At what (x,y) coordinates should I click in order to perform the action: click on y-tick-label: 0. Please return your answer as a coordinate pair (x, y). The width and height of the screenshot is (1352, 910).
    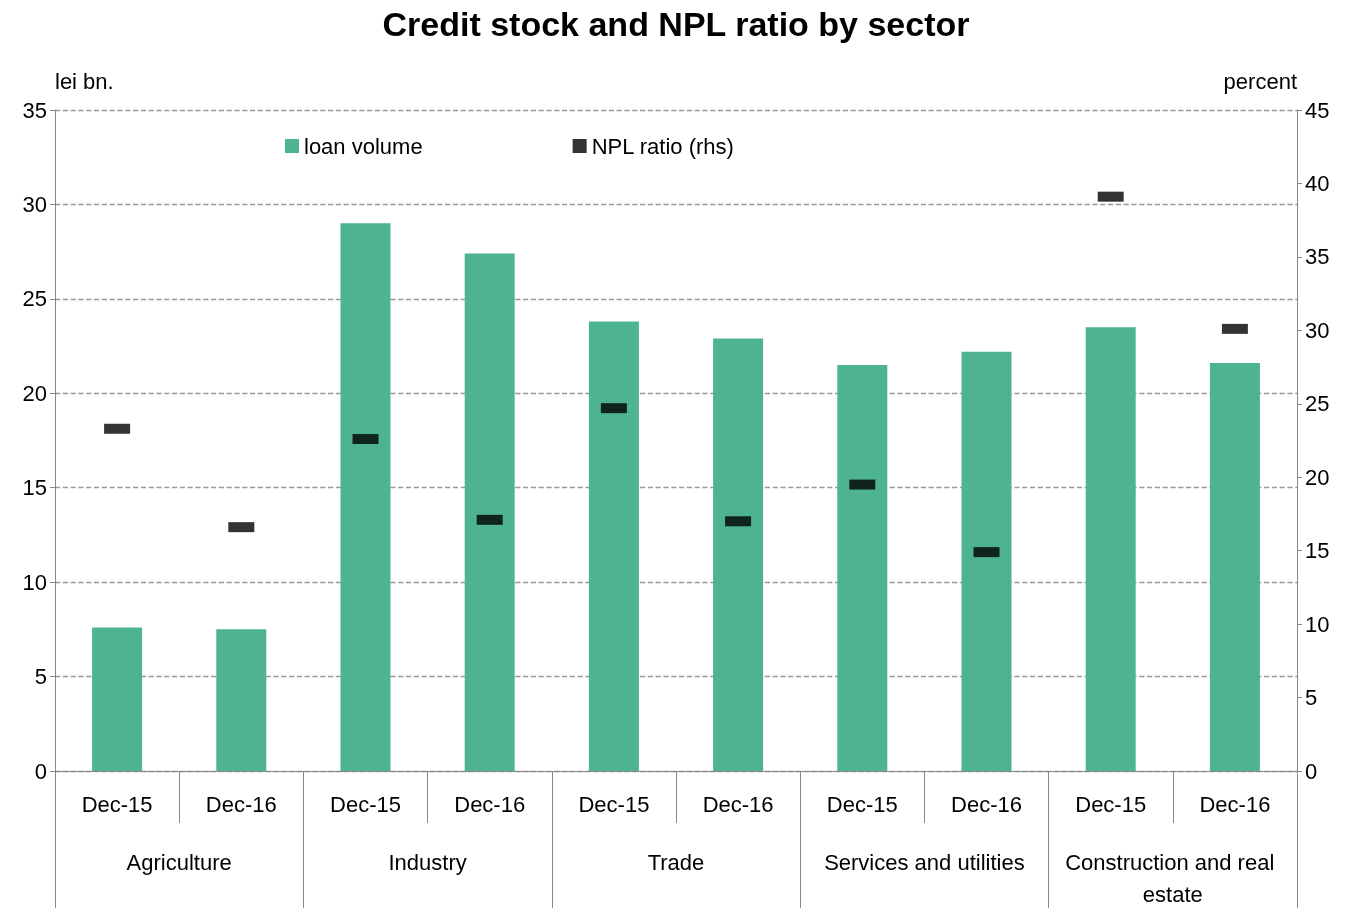
    Looking at the image, I should click on (40, 771).